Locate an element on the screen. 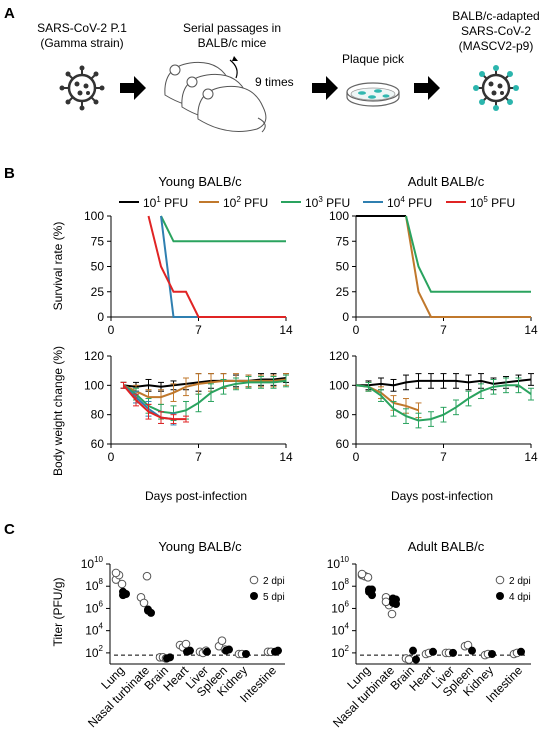  step2-line2: BALB/c mice is located at coordinates (232, 43).